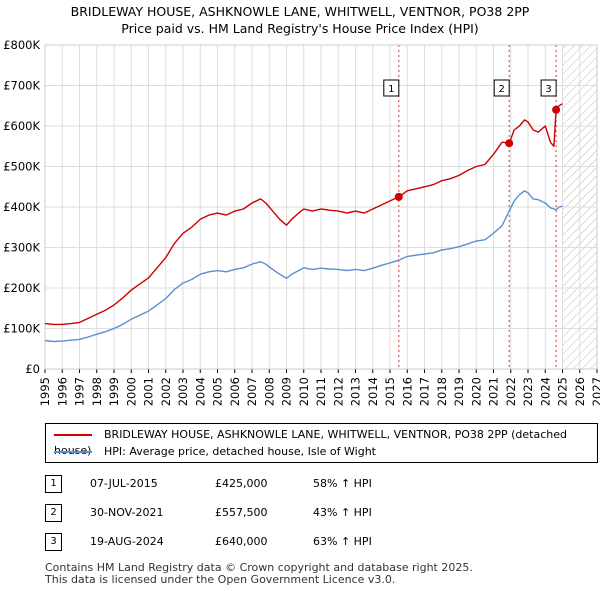  What do you see at coordinates (338, 391) in the screenshot?
I see `x-tick-label: 2012` at bounding box center [338, 391].